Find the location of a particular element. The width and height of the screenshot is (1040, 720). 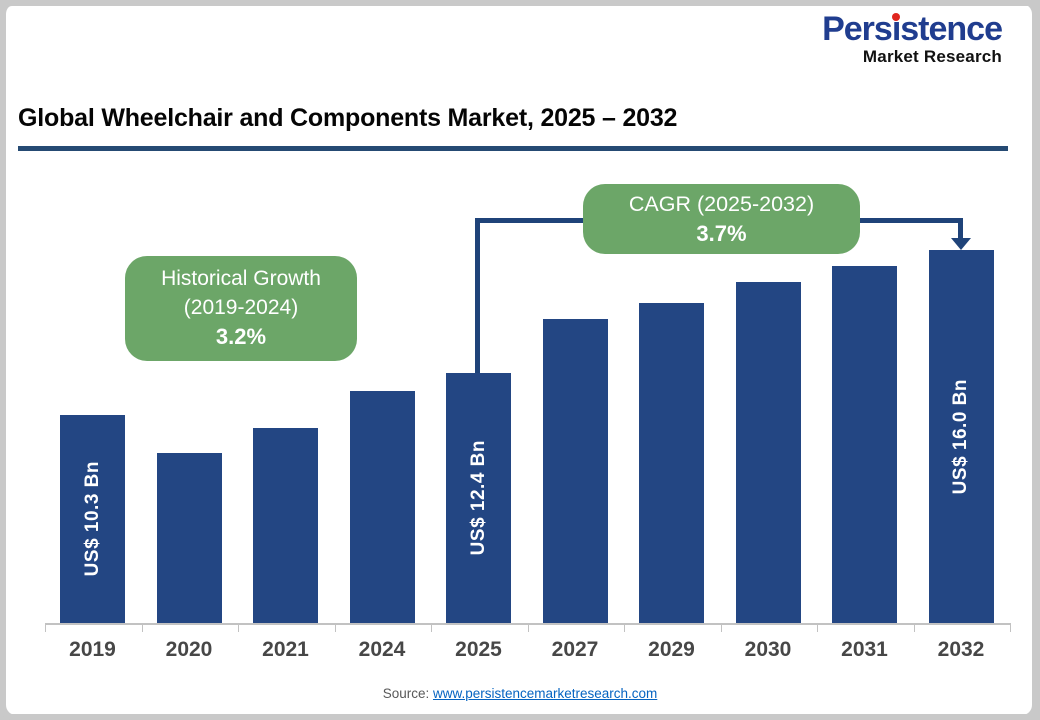

historical-growth-line2: (2019-2024) is located at coordinates (241, 307).